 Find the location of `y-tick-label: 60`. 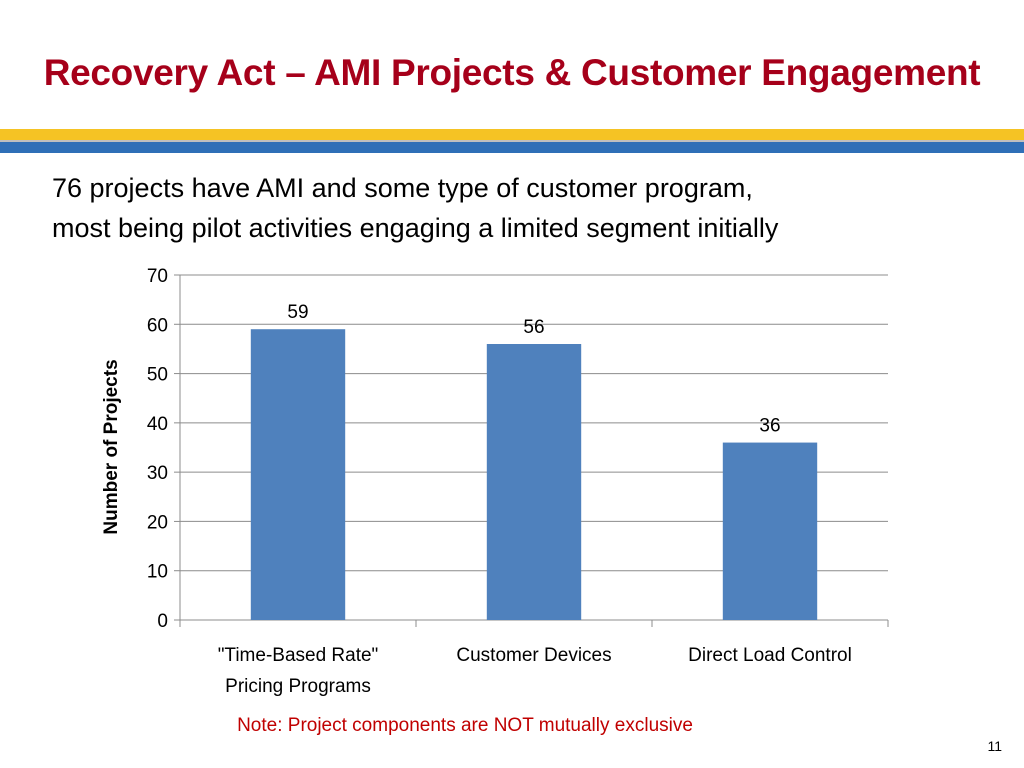

y-tick-label: 60 is located at coordinates (157, 325).